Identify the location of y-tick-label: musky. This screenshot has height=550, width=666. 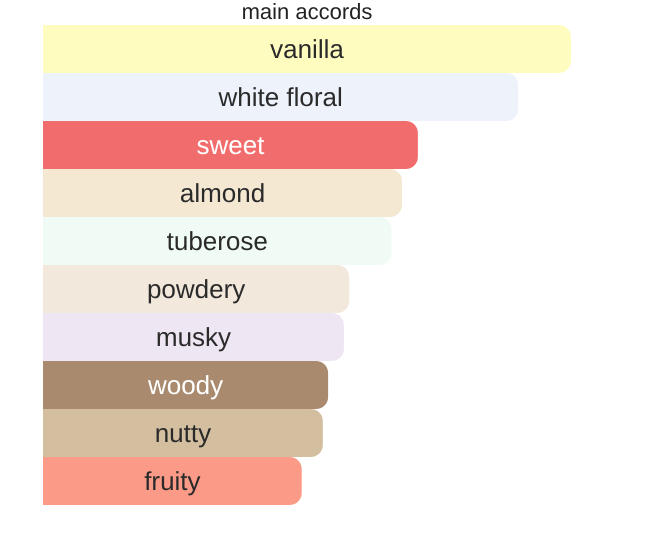
(194, 337).